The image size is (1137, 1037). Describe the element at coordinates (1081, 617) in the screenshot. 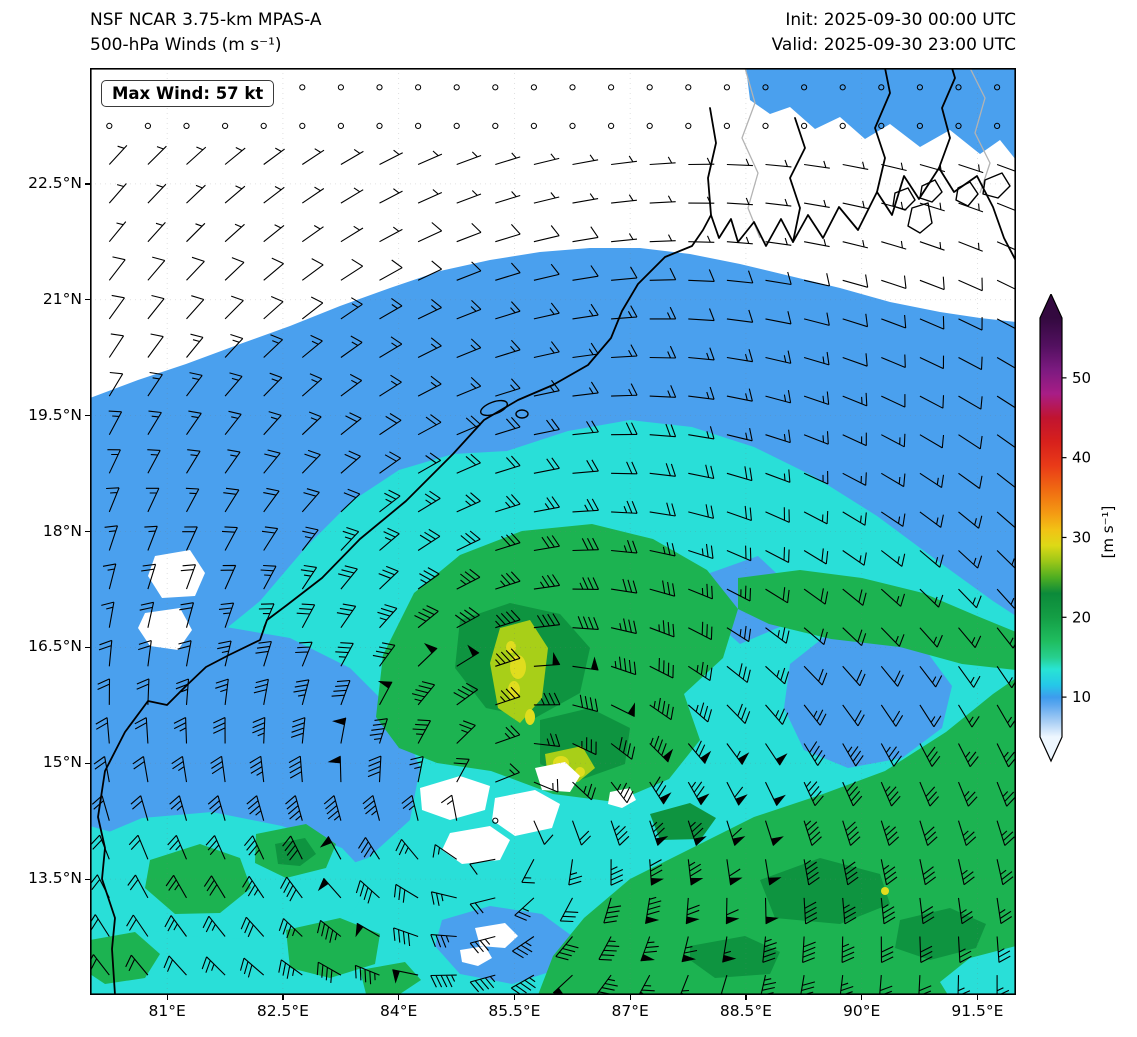

I see `colorbar-tick-label: 20` at that location.